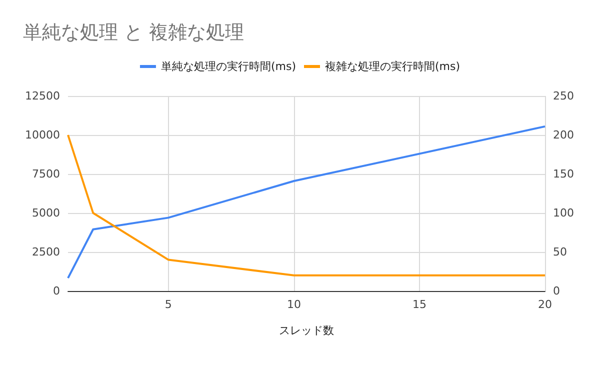  Describe the element at coordinates (563, 174) in the screenshot. I see `y2-tick-label: 150` at that location.